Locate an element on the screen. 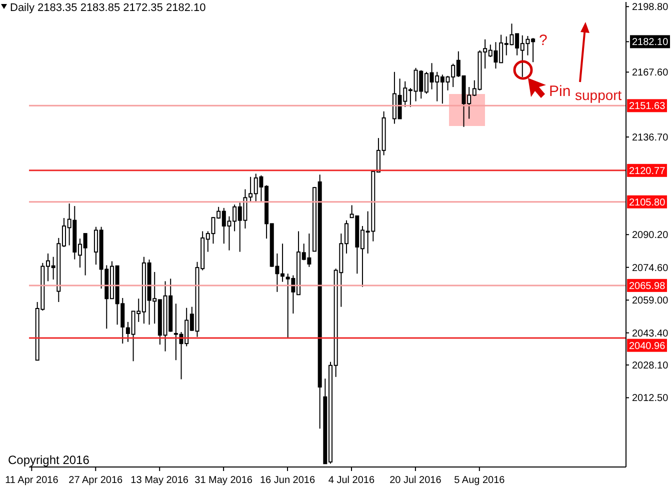 This screenshot has width=671, height=493. y-tick-label: 2028.10 is located at coordinates (650, 366).